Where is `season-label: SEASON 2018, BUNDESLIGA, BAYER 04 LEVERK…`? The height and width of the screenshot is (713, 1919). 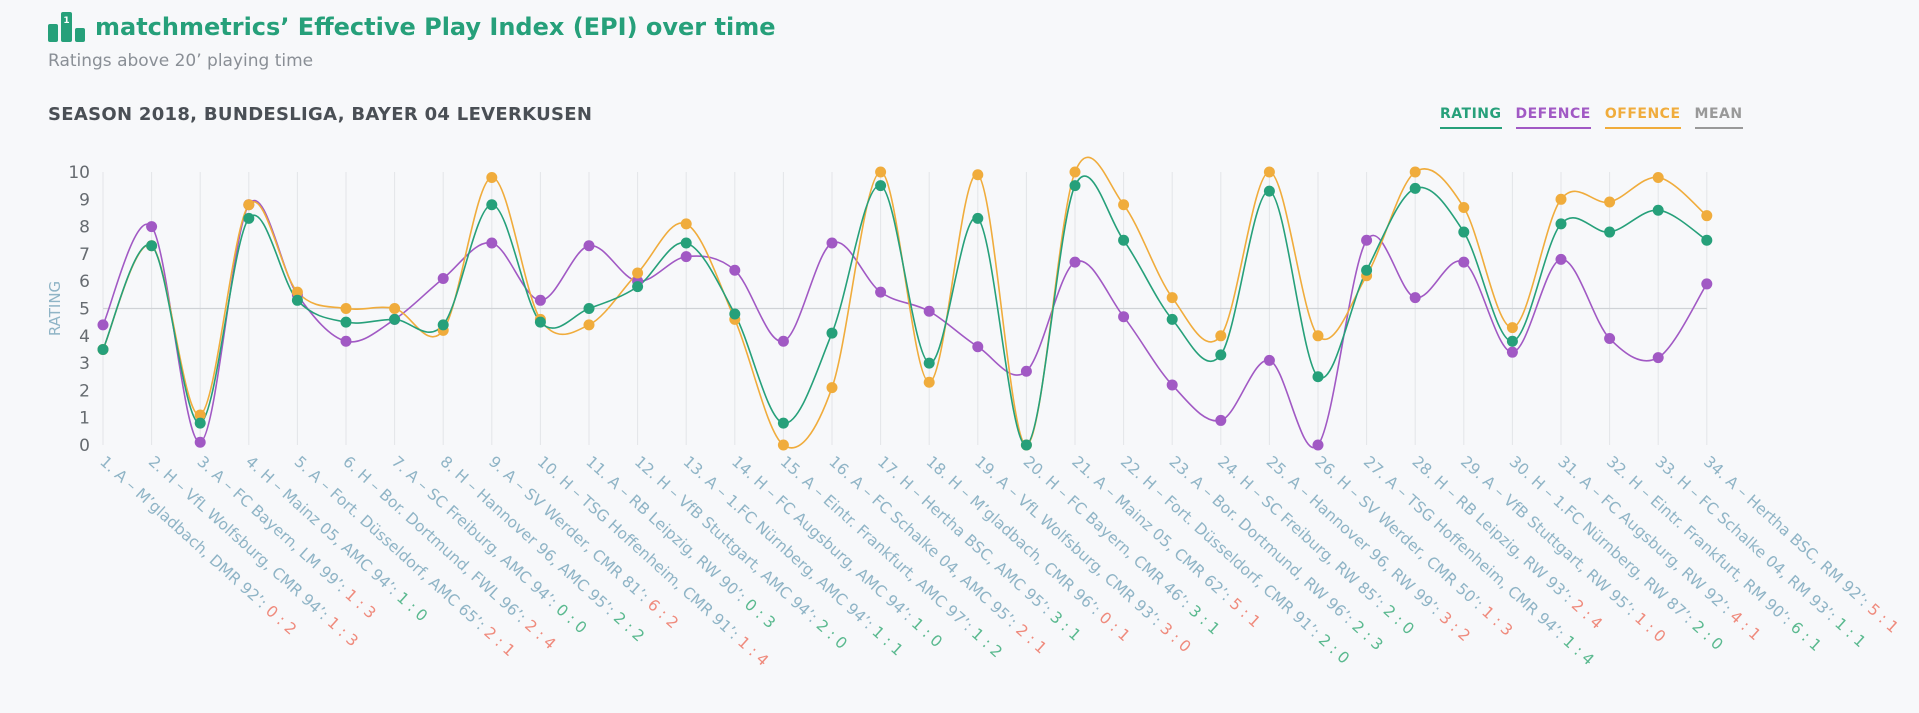
season-label: SEASON 2018, BUNDESLIGA, BAYER 04 LEVERK… is located at coordinates (320, 114).